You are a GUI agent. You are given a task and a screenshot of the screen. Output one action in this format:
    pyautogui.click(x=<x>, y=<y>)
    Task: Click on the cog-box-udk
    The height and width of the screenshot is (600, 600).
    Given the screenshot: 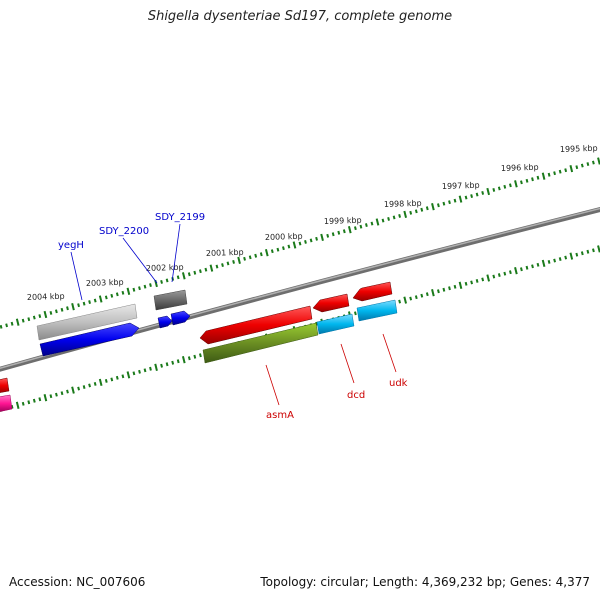 What is the action you would take?
    pyautogui.click(x=377, y=310)
    